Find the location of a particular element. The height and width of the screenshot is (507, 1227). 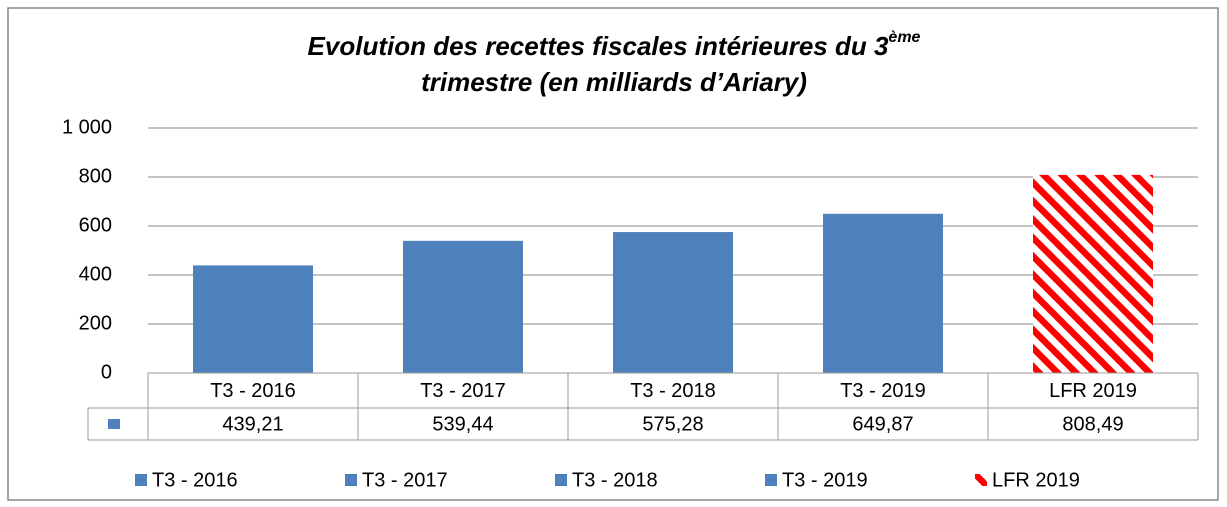

legend-label: T3 - 2017 is located at coordinates (405, 480).